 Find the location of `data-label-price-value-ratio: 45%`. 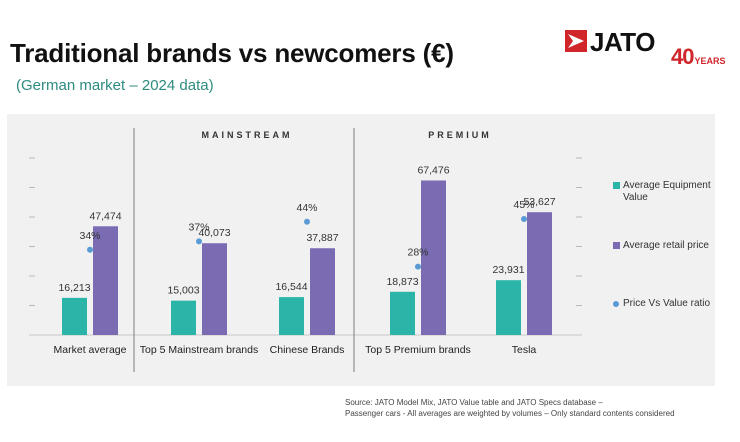

data-label-price-value-ratio: 45% is located at coordinates (523, 205).